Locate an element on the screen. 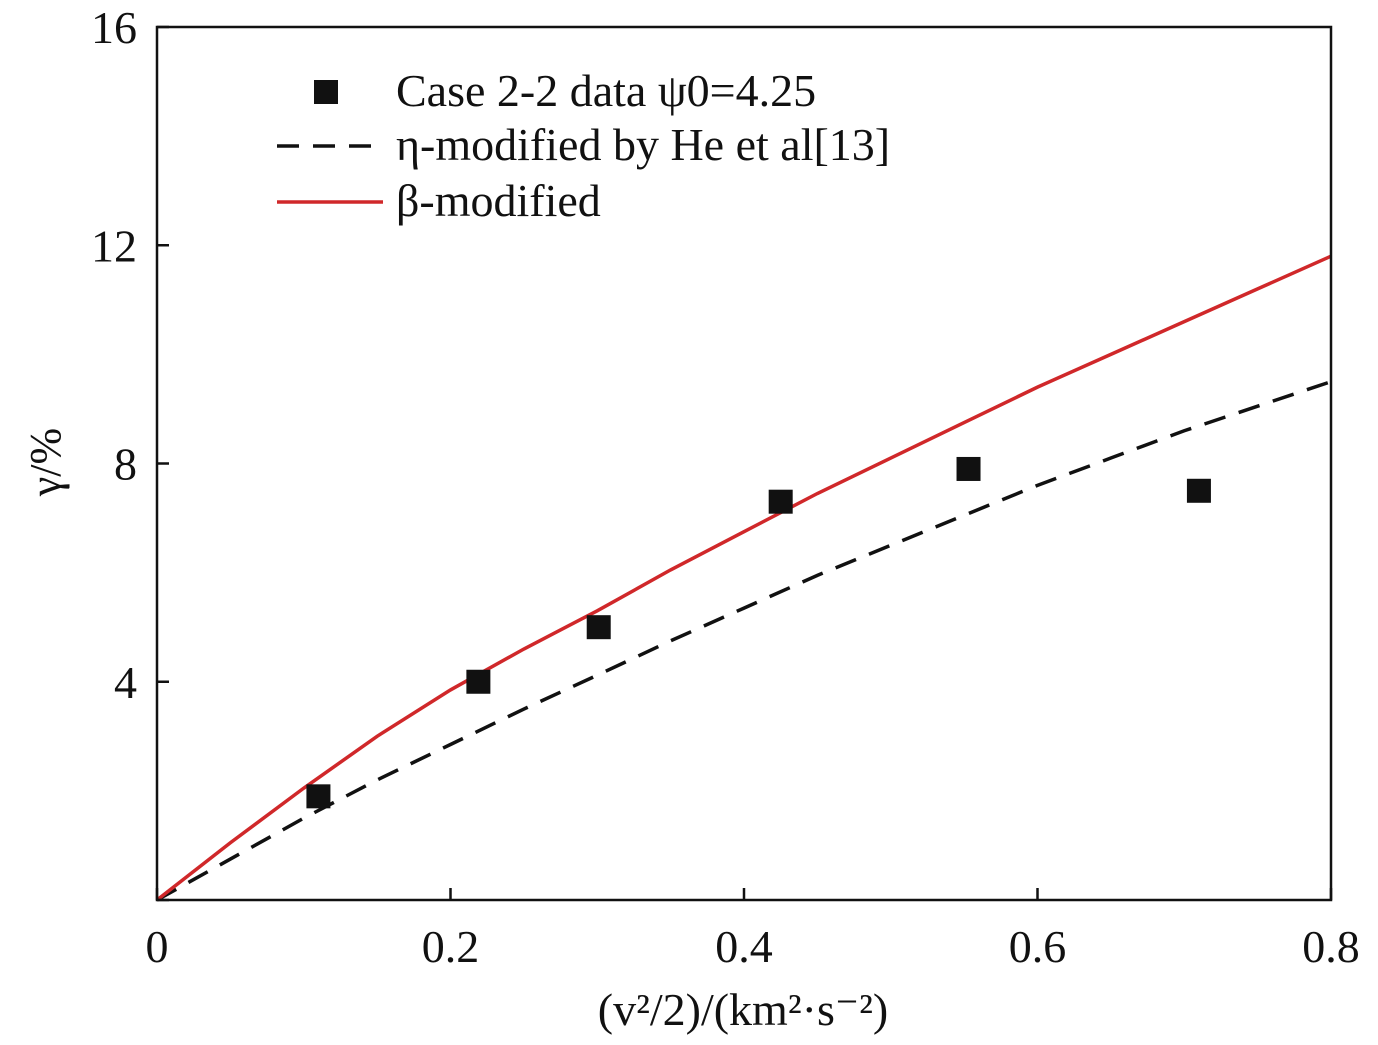 This screenshot has width=1378, height=1045. x-tick-label: 0 is located at coordinates (157, 946).